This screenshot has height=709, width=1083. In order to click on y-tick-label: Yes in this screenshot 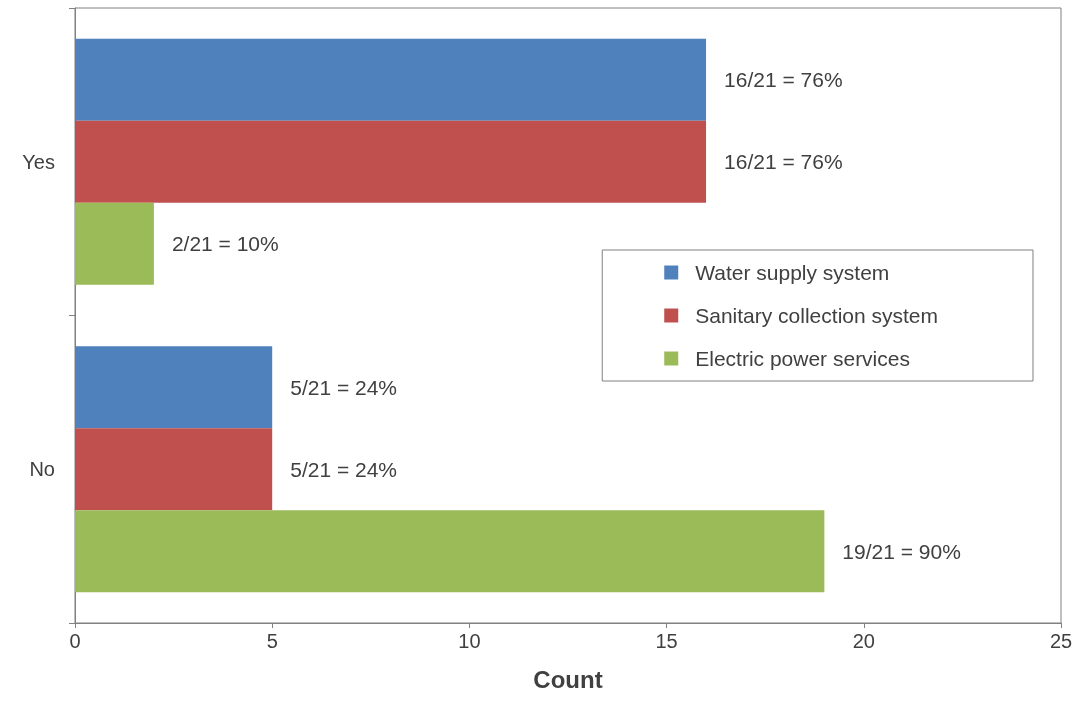, I will do `click(38, 161)`.